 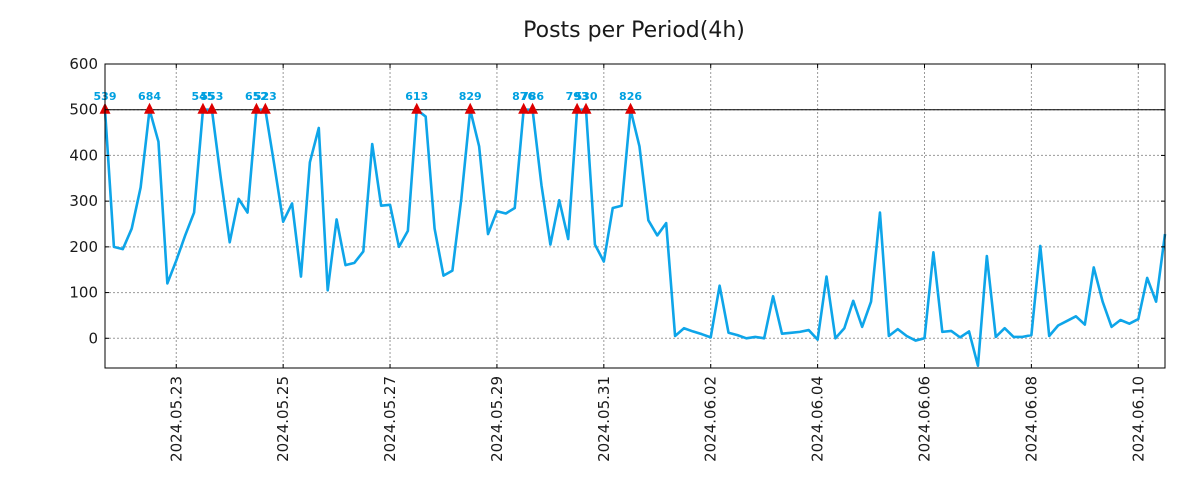 I want to click on y-axis-ticks: 0 100 200 300 400 500 600, so click(x=83, y=201).